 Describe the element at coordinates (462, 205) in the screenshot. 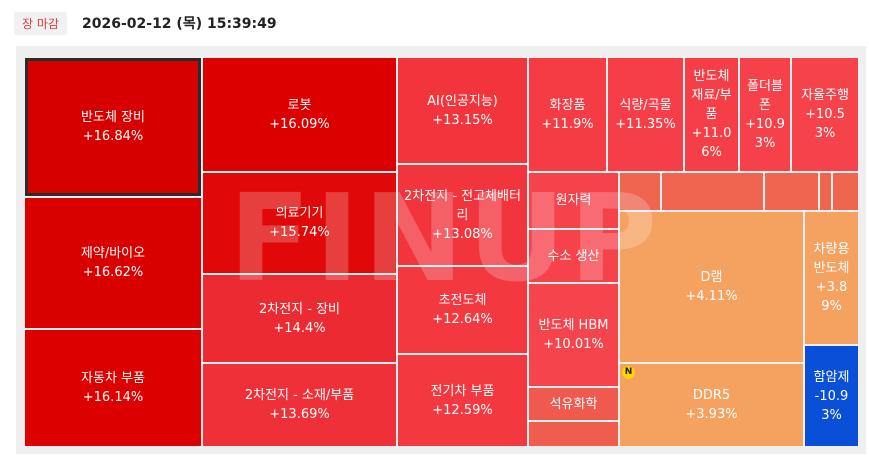

I see `tile-name: 2차전지 - 전고체배터리` at that location.